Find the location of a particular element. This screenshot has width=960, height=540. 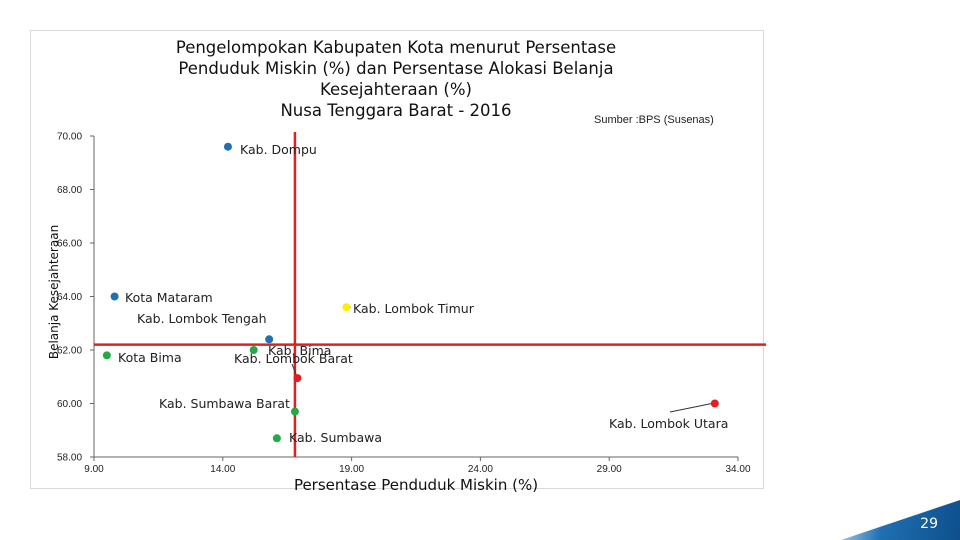

x-tick-label: 24.00 is located at coordinates (480, 469).